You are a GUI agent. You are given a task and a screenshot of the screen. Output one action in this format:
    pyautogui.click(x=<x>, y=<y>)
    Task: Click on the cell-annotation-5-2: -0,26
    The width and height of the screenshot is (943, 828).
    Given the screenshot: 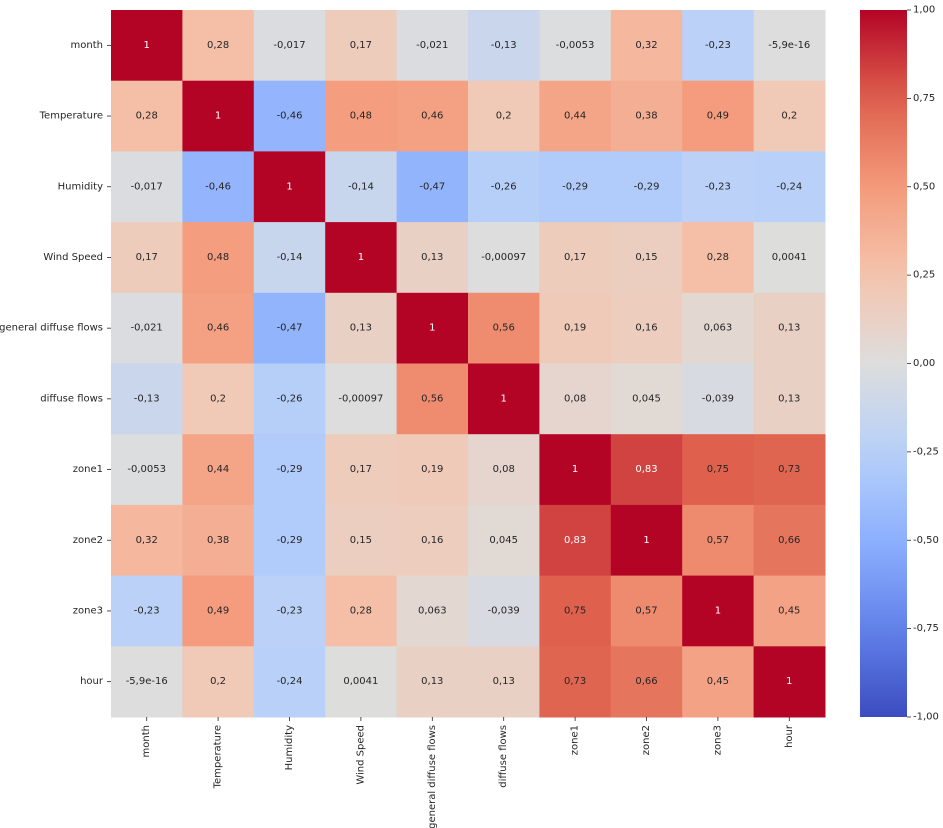 What is the action you would take?
    pyautogui.click(x=290, y=398)
    